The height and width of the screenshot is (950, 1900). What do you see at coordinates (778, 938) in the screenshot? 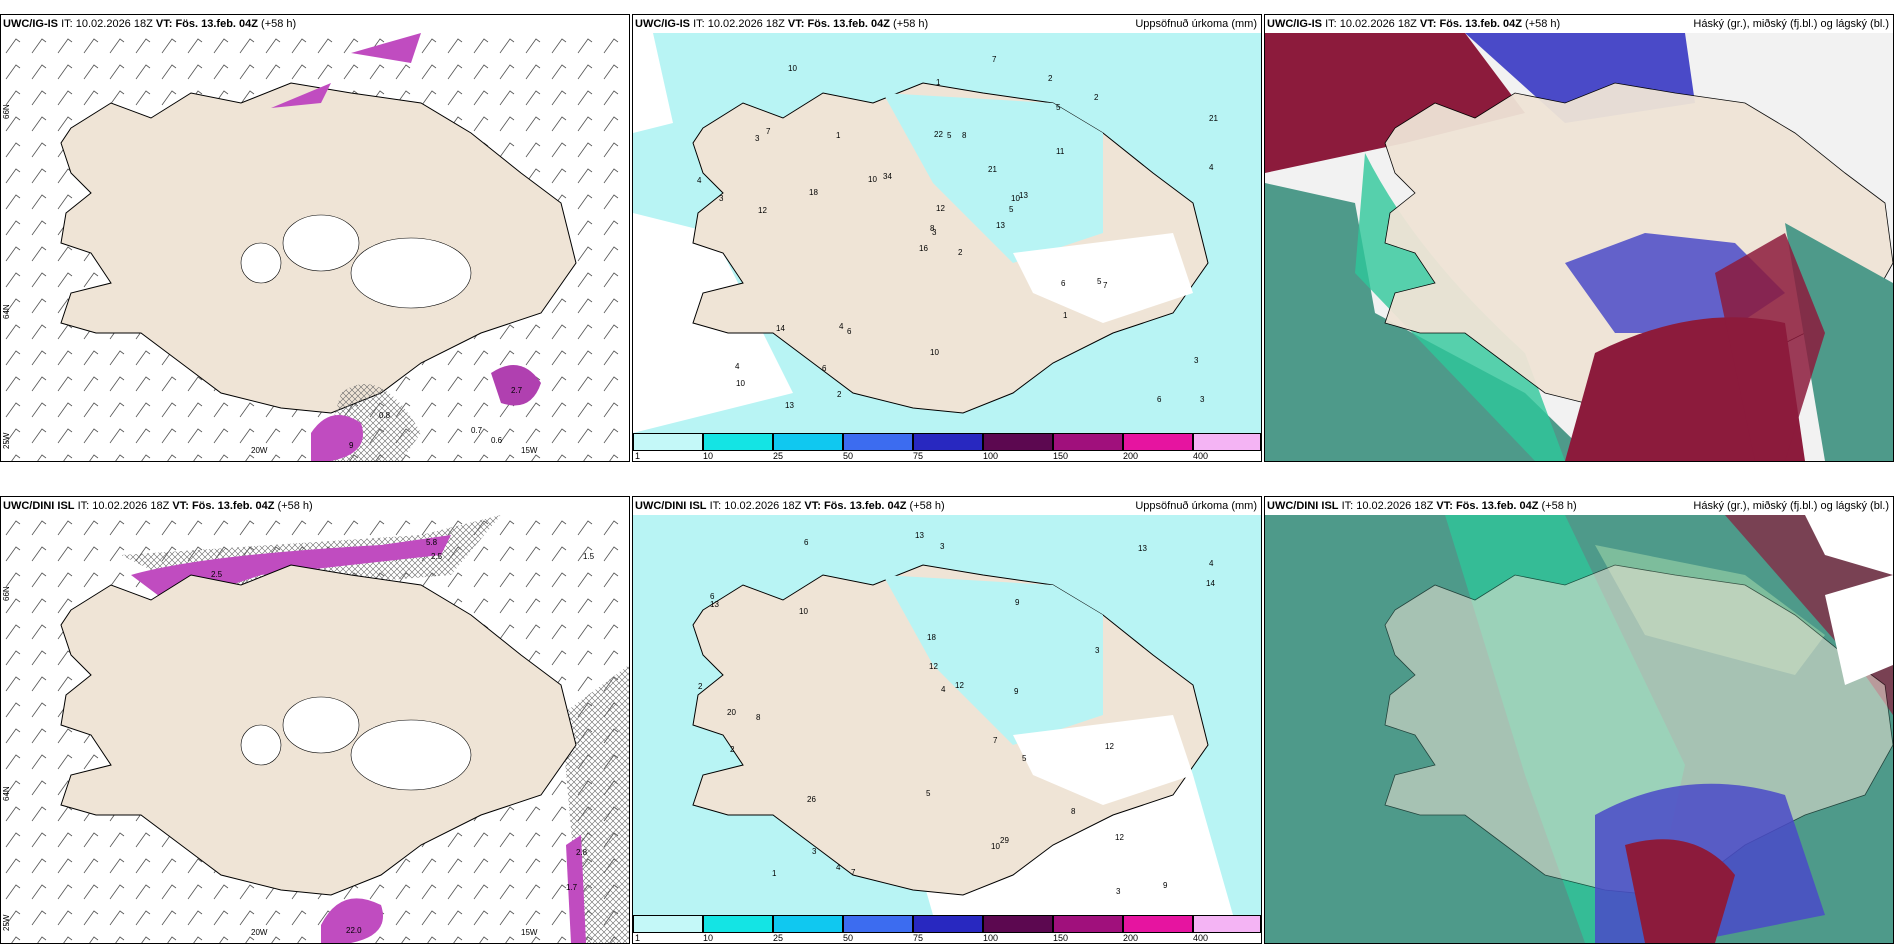
I see `cb-label: 25` at bounding box center [778, 938].